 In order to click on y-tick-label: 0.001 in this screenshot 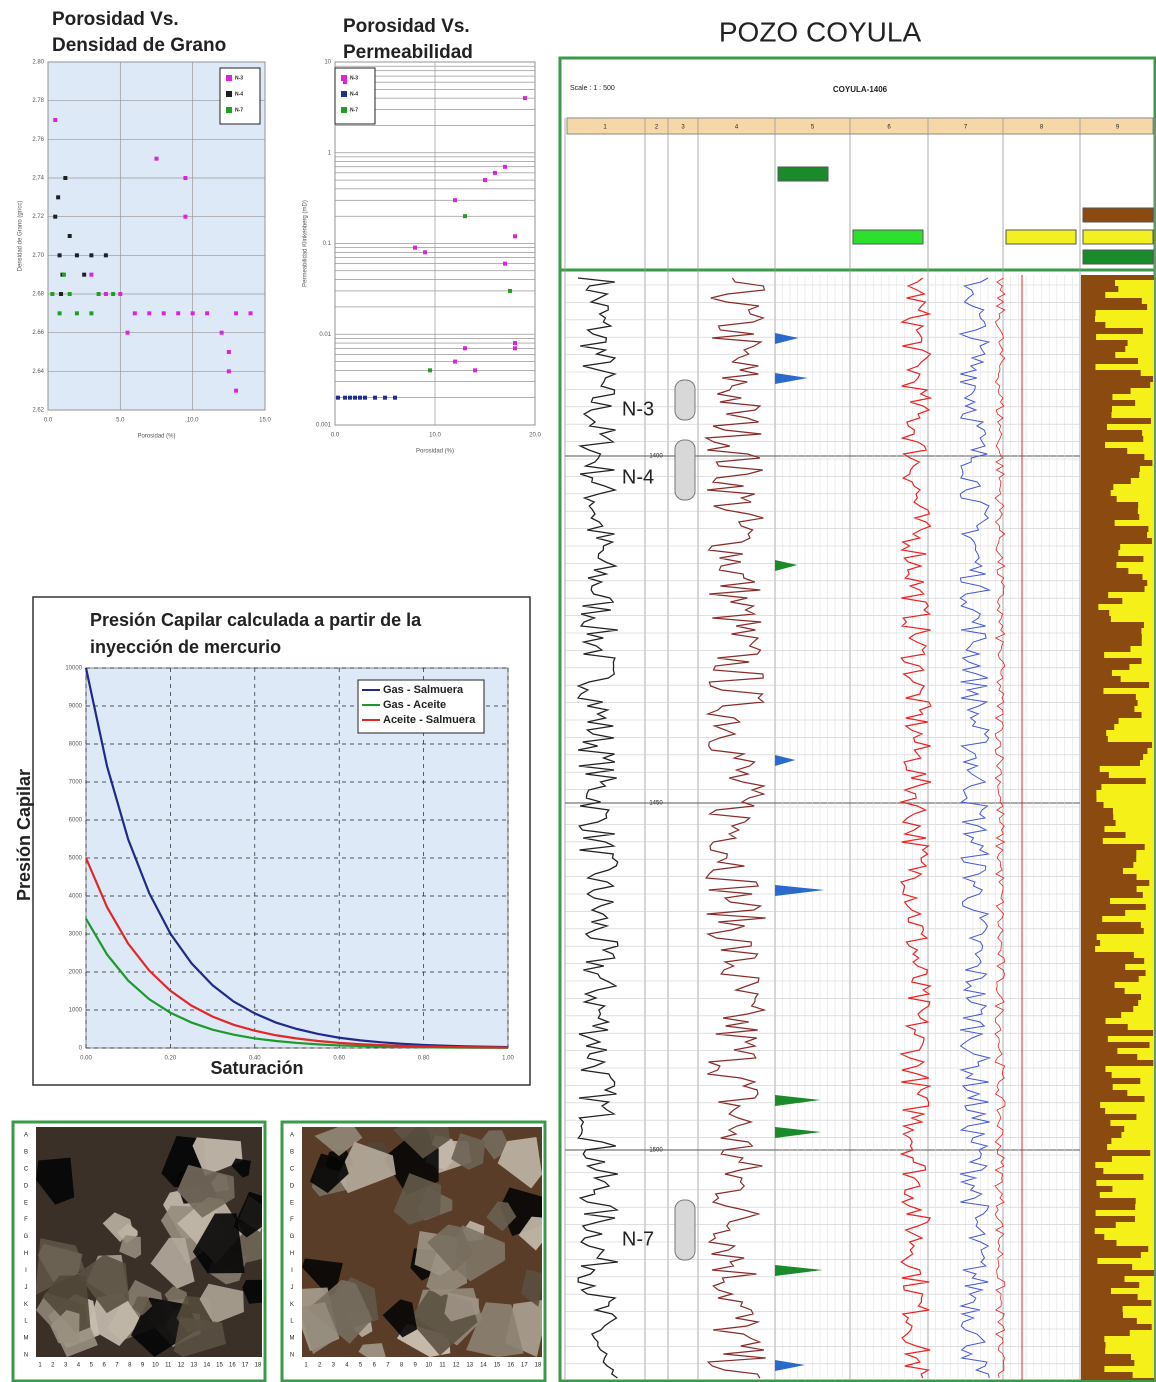, I will do `click(324, 426)`.